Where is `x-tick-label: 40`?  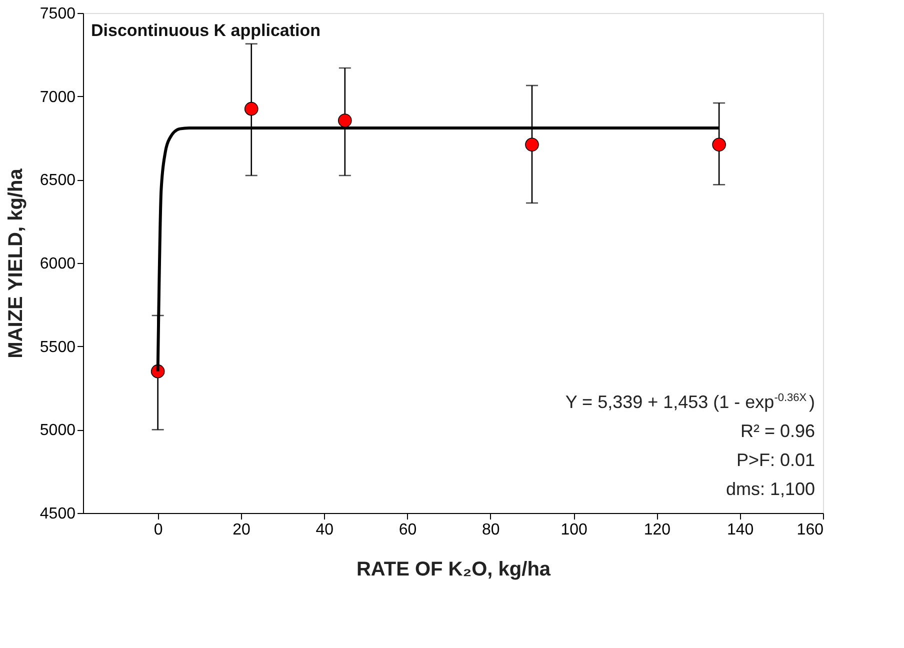
x-tick-label: 40 is located at coordinates (325, 530).